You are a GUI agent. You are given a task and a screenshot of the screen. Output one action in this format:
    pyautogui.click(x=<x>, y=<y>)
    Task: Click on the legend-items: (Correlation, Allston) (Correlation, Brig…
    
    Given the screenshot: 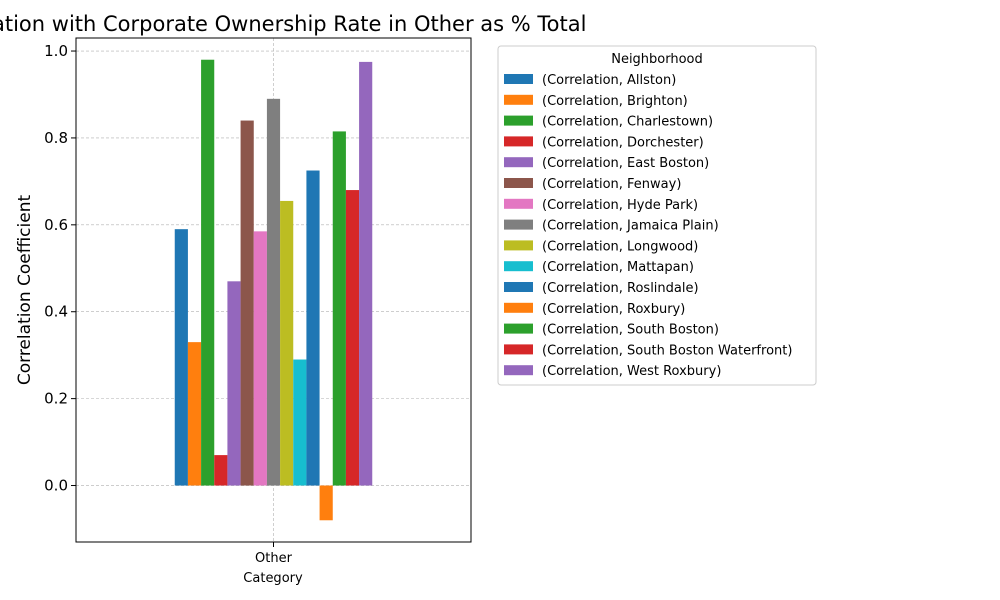 What is the action you would take?
    pyautogui.click(x=648, y=226)
    